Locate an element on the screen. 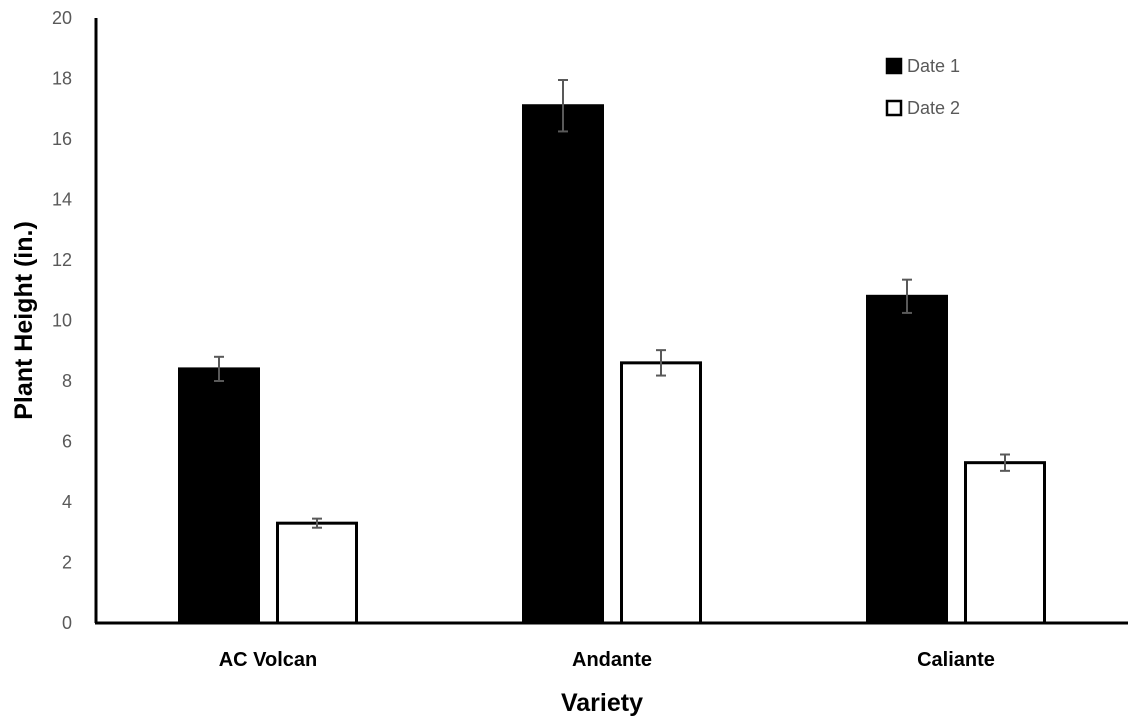  category-labels: AC Volcan Andante Caliante is located at coordinates (607, 660).